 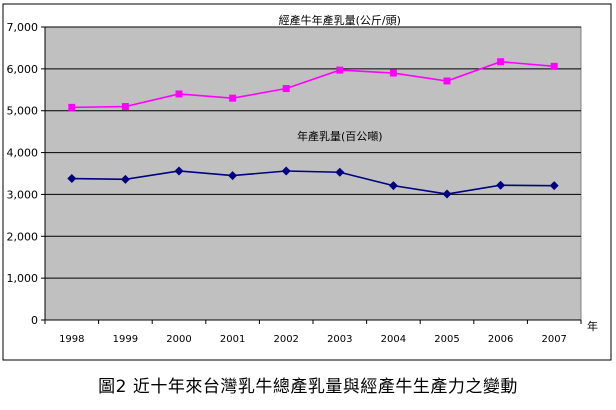 I want to click on x-axis-unit: 年, so click(x=592, y=326).